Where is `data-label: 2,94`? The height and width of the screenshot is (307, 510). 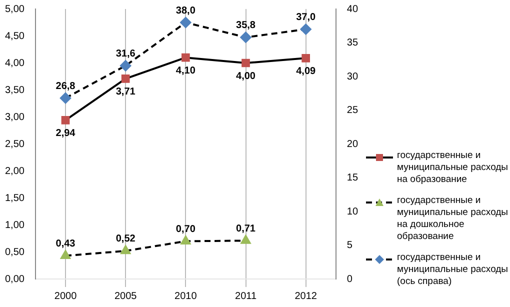 data-label: 2,94 is located at coordinates (66, 133).